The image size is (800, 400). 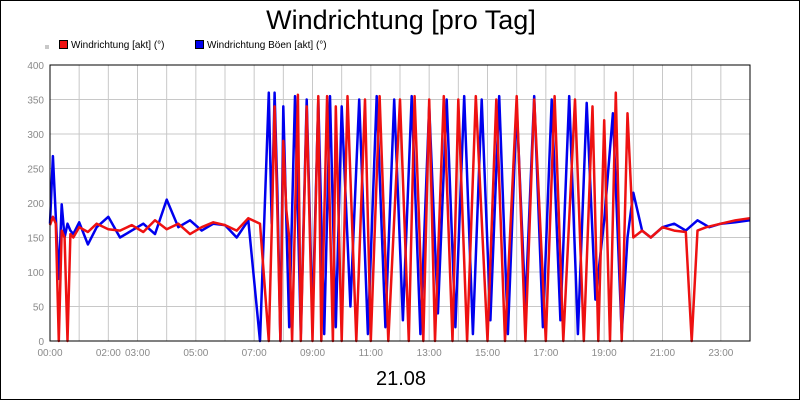 What do you see at coordinates (312, 353) in the screenshot?
I see `x-tick-label: 09:00` at bounding box center [312, 353].